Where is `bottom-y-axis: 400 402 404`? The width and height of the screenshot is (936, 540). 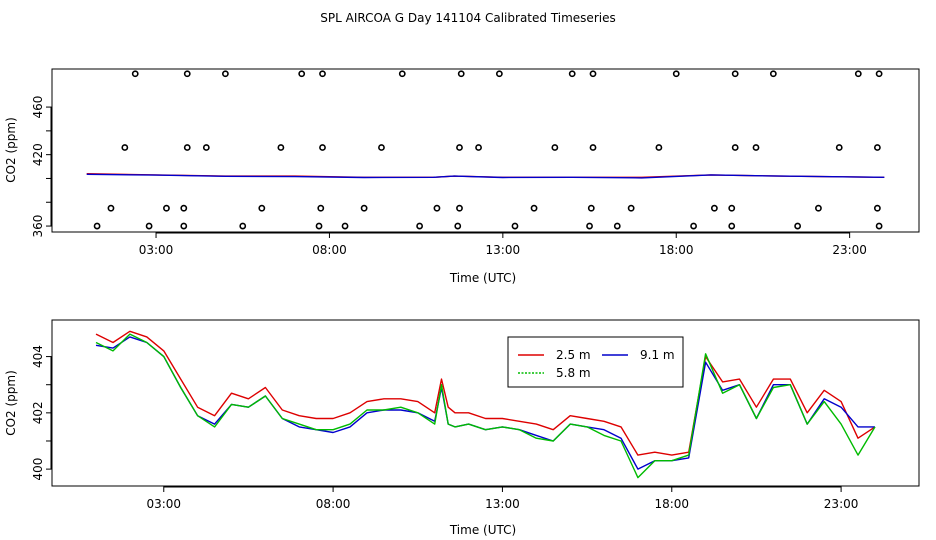
bottom-y-axis: 400 402 404 is located at coordinates (41, 413).